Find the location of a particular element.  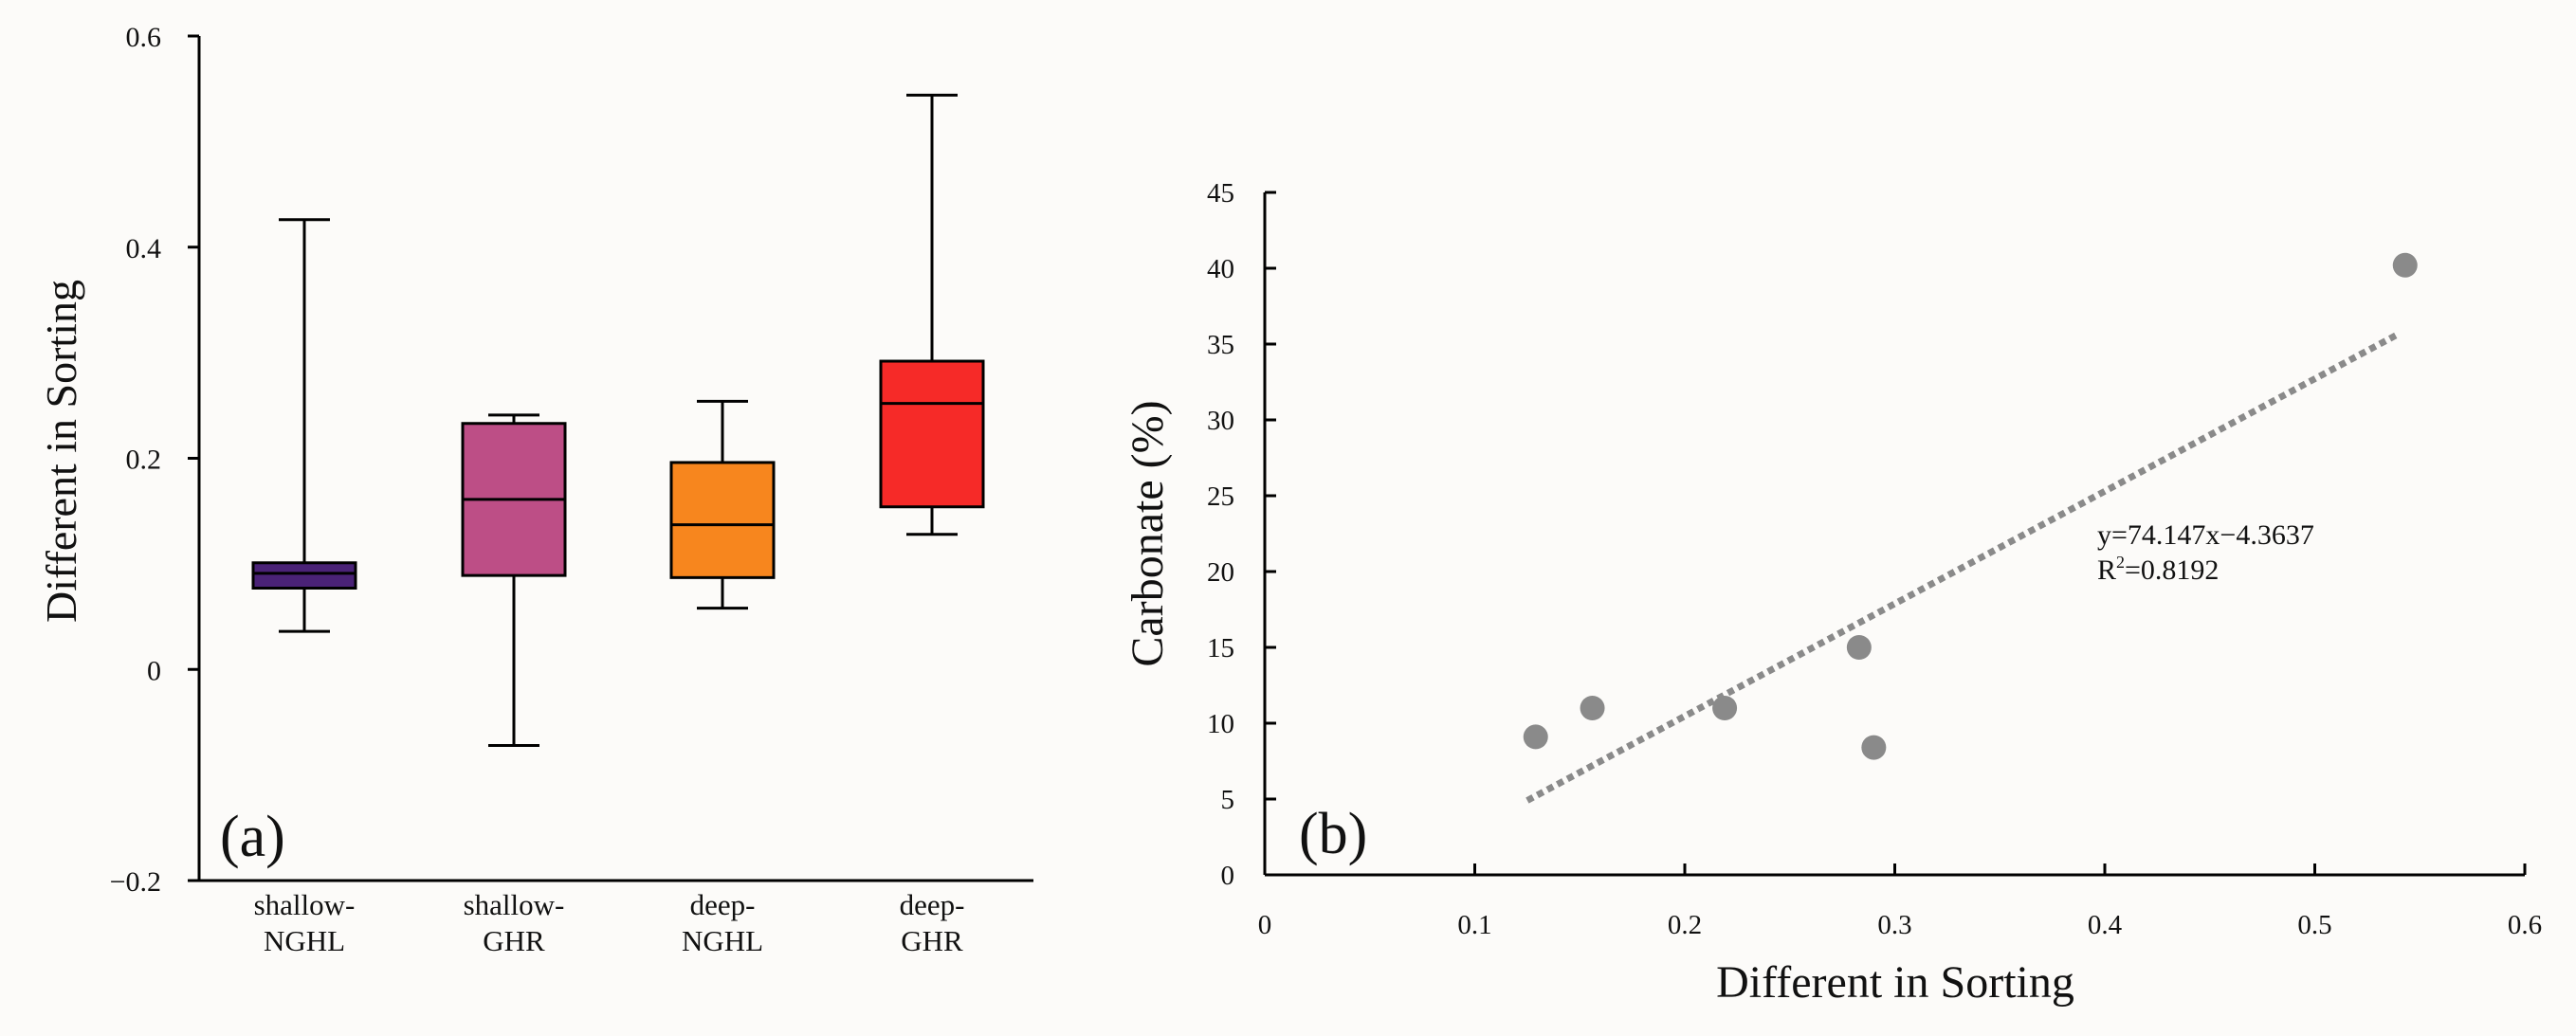

y-tick-label: 0.6 is located at coordinates (144, 37).